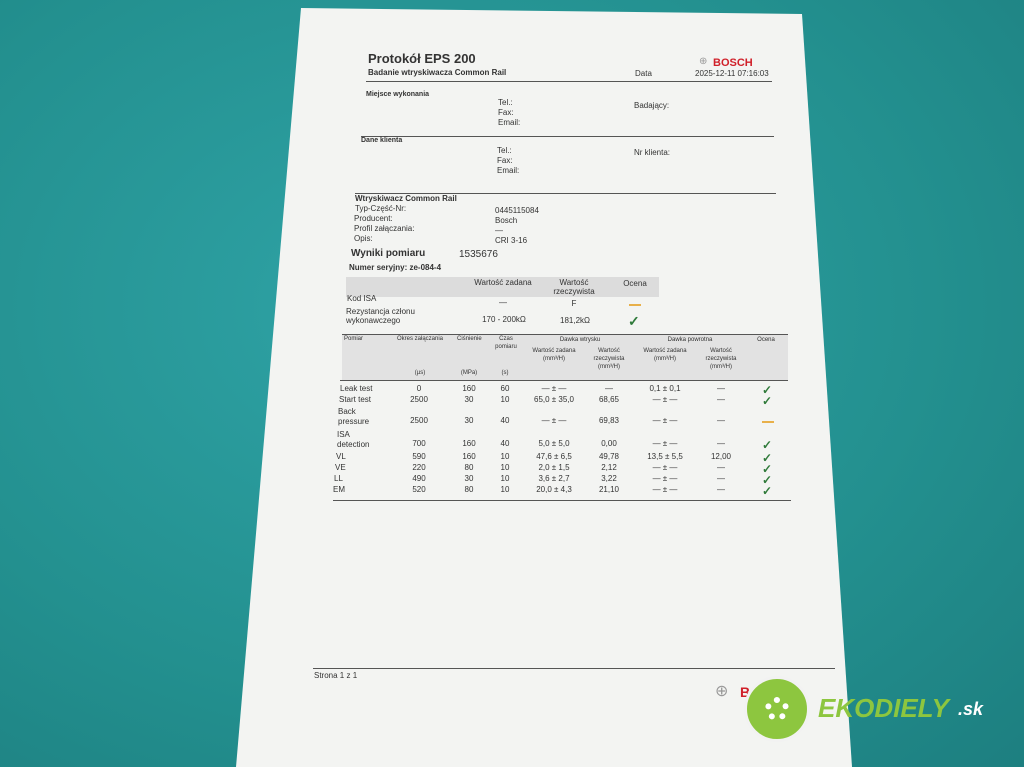  Describe the element at coordinates (580, 340) in the screenshot. I see `col-header: Dawka wtrysku` at that location.